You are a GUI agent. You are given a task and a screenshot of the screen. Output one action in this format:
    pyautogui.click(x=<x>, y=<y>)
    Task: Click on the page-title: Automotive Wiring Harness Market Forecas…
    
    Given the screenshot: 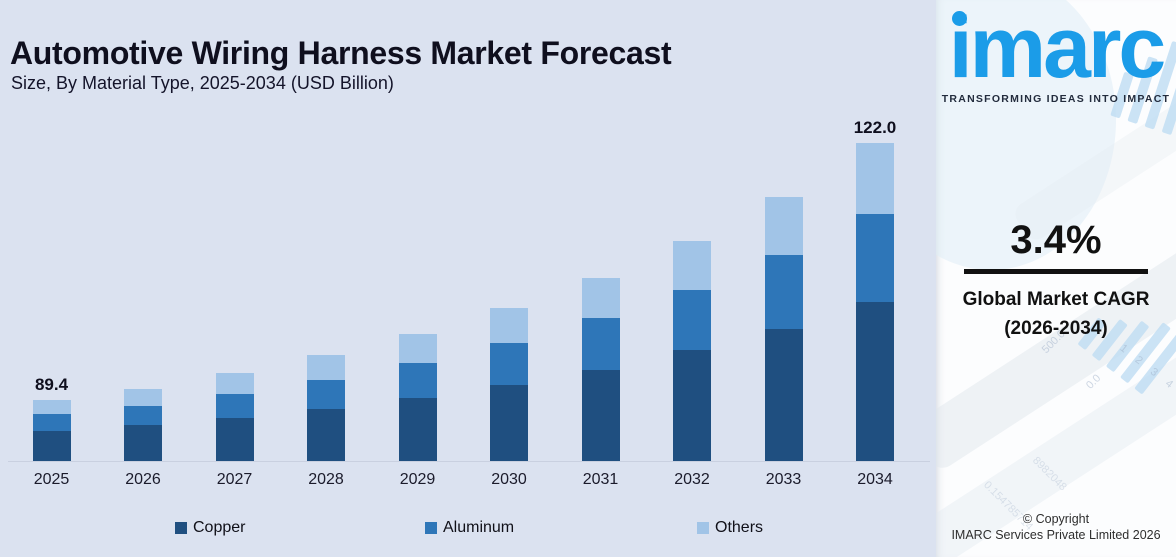 What is the action you would take?
    pyautogui.click(x=341, y=53)
    